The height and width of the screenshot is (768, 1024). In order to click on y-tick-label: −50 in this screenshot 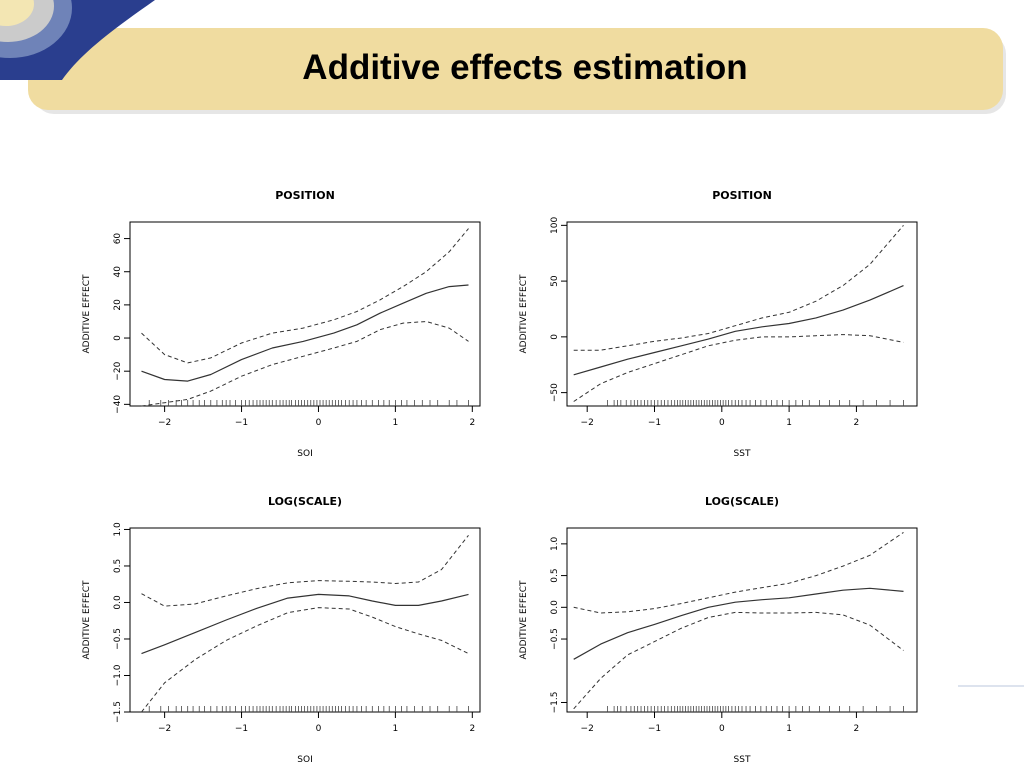, I will do `click(555, 392)`.